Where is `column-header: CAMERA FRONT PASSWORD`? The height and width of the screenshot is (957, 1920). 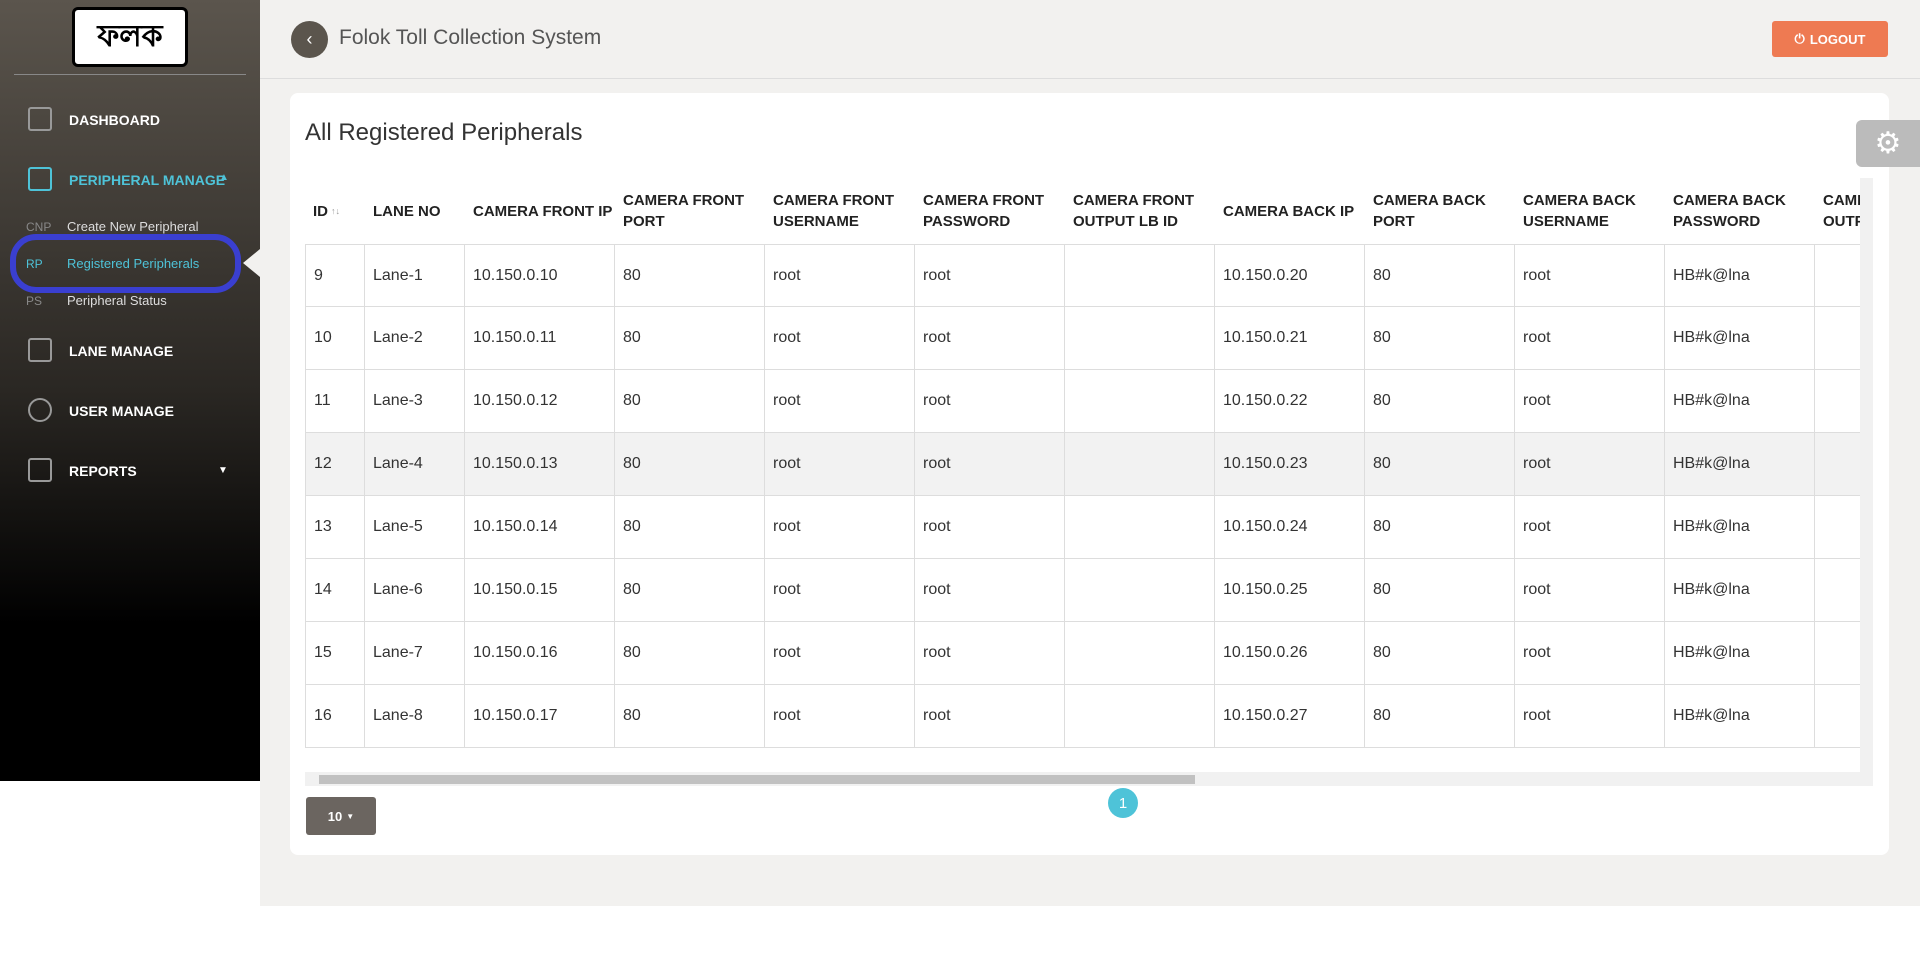
column-header: CAMERA FRONT PASSWORD is located at coordinates (990, 211).